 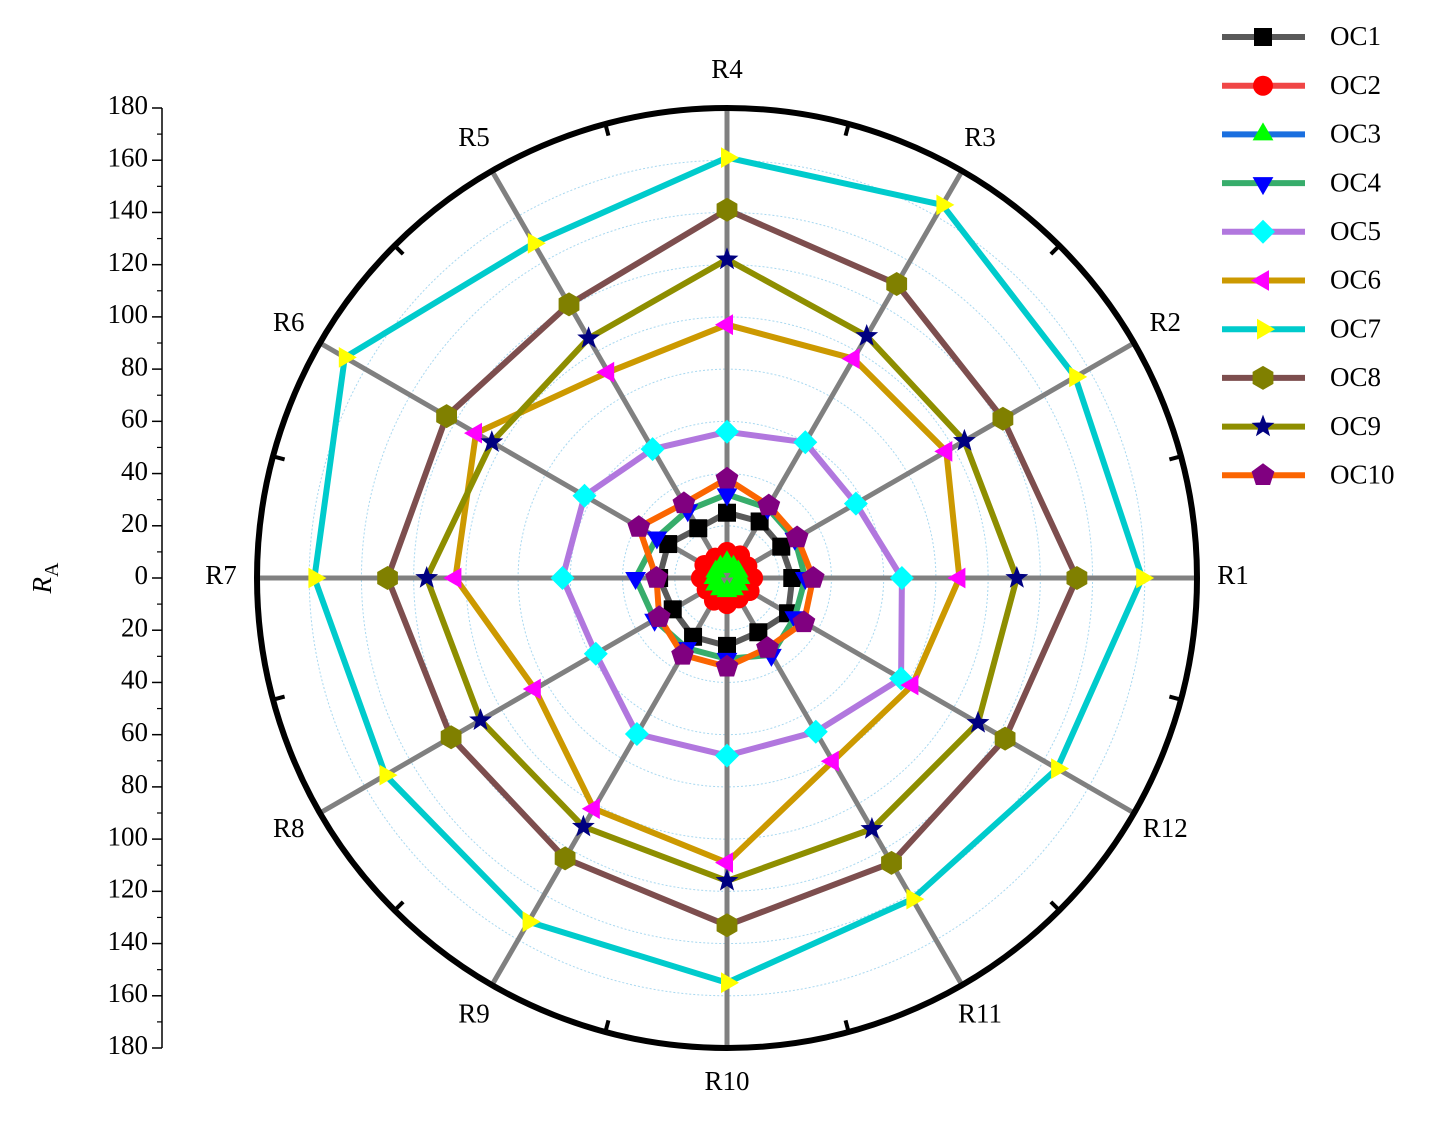 What do you see at coordinates (1356, 182) in the screenshot?
I see `legend-label: OC4` at bounding box center [1356, 182].